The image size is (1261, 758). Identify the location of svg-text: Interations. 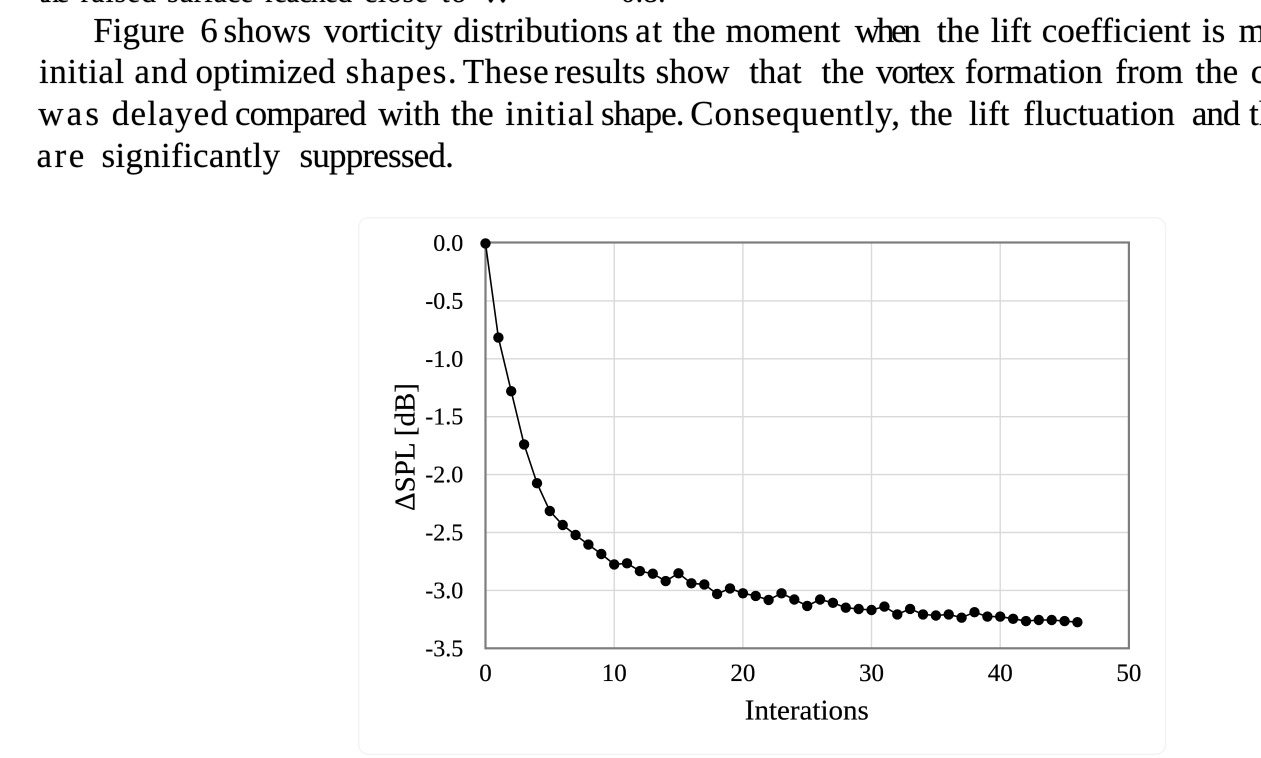
(807, 710).